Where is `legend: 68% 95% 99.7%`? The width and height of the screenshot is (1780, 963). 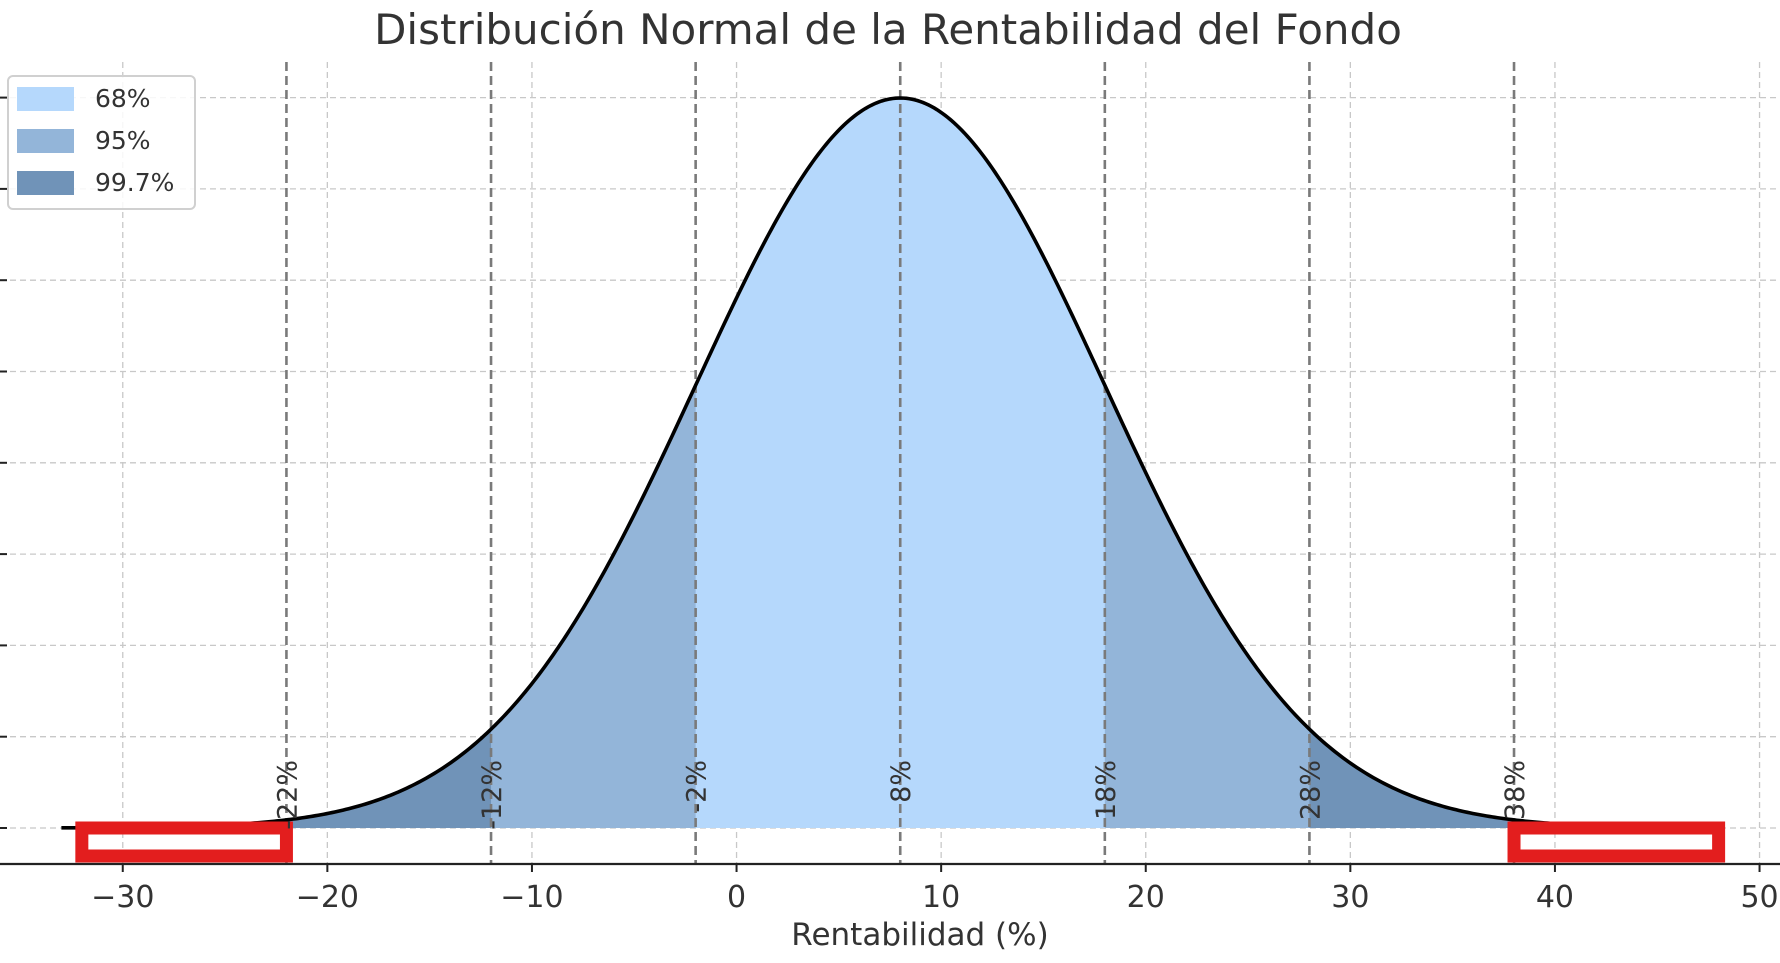
legend: 68% 95% 99.7% is located at coordinates (101, 142).